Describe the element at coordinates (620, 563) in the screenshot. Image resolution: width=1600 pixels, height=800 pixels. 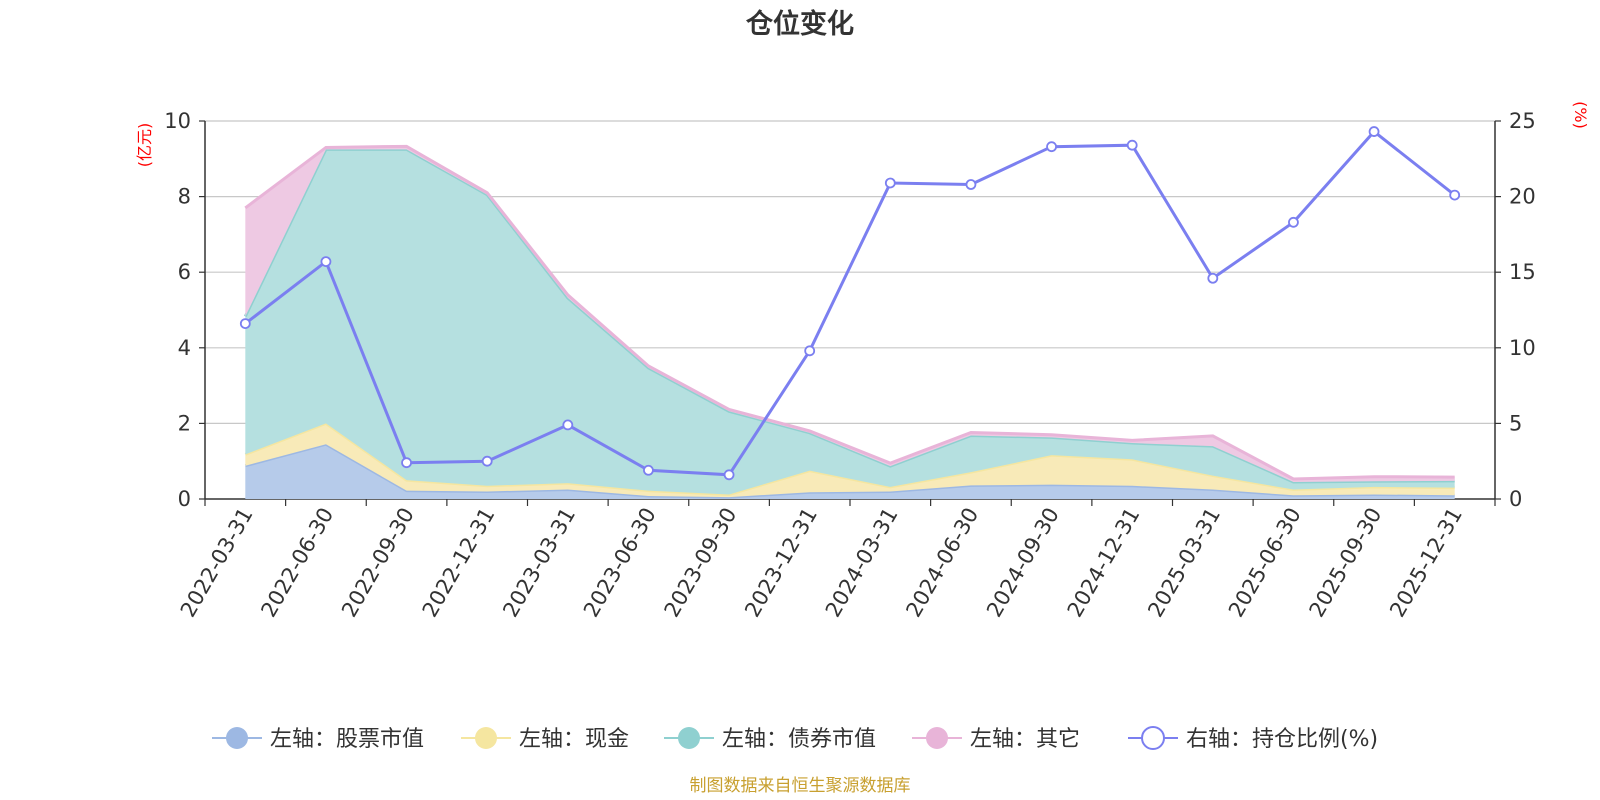
I see `x-tick-label: 2023-06-30` at that location.